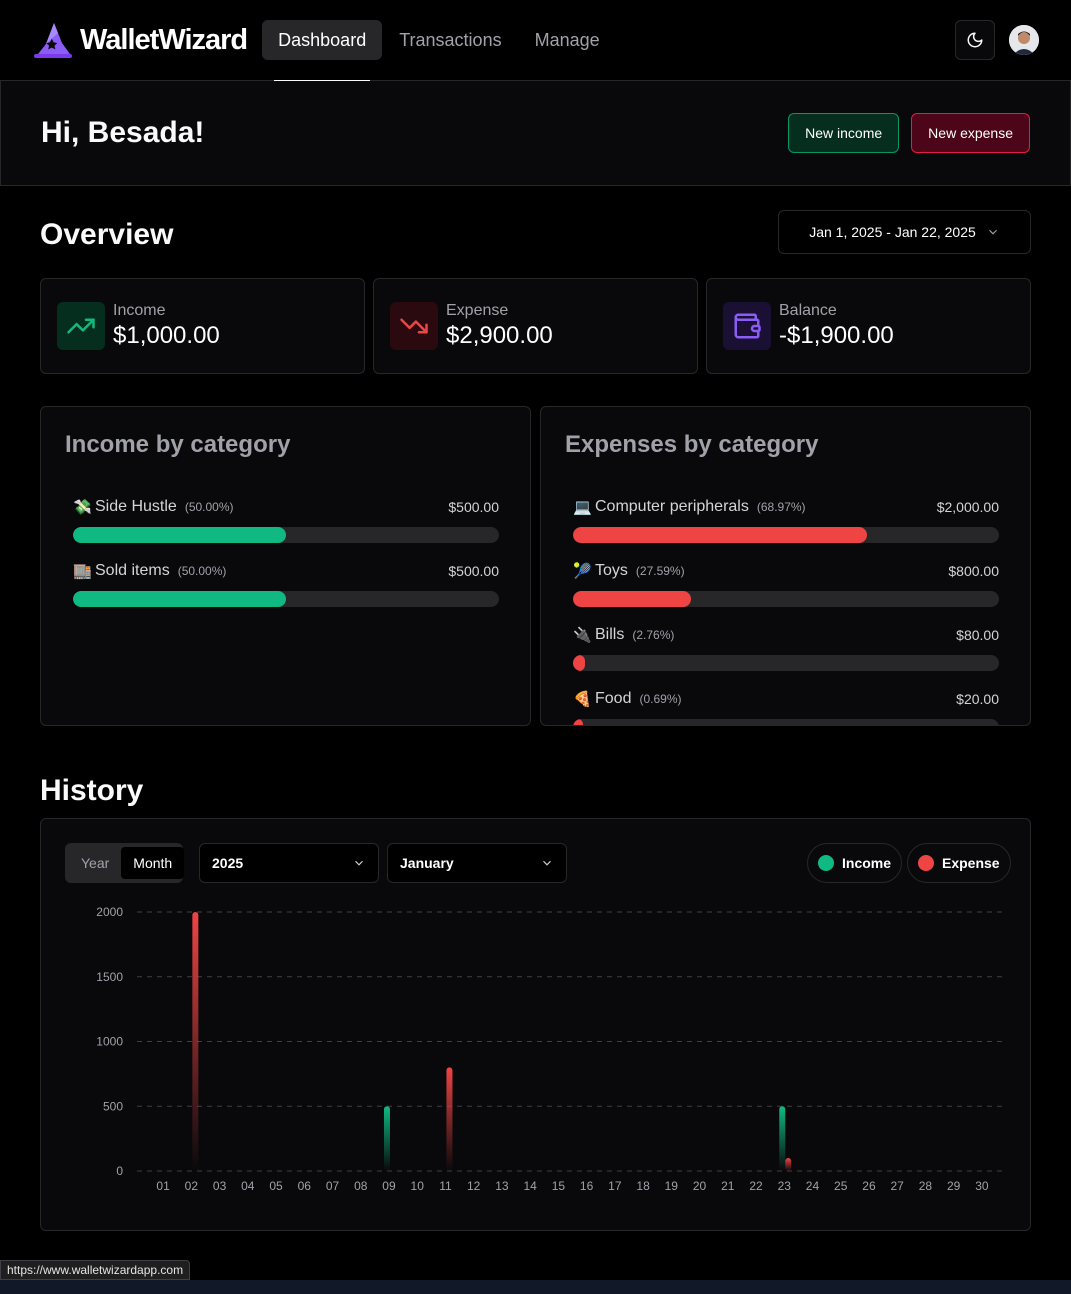 The height and width of the screenshot is (1294, 1071). I want to click on theme-toggle-button, so click(975, 40).